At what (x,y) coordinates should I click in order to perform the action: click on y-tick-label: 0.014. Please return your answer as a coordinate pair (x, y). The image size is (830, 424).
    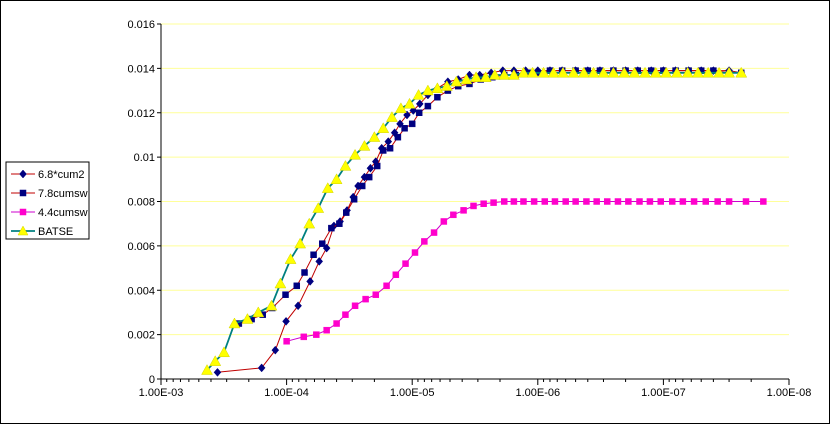
    Looking at the image, I should click on (141, 69).